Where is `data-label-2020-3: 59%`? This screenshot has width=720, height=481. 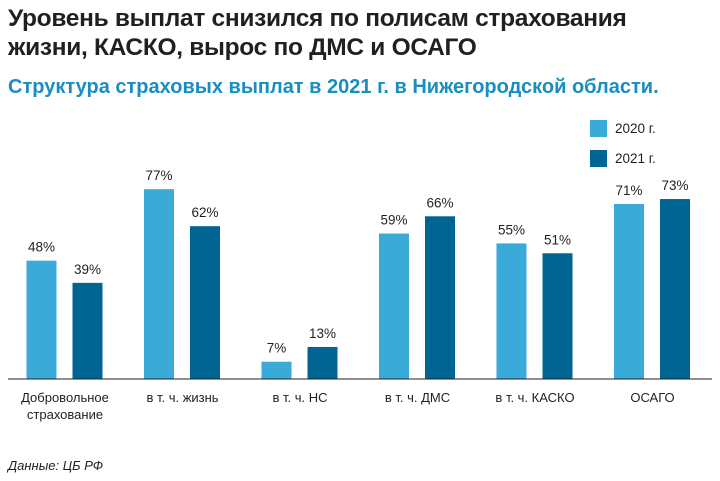 data-label-2020-3: 59% is located at coordinates (393, 220).